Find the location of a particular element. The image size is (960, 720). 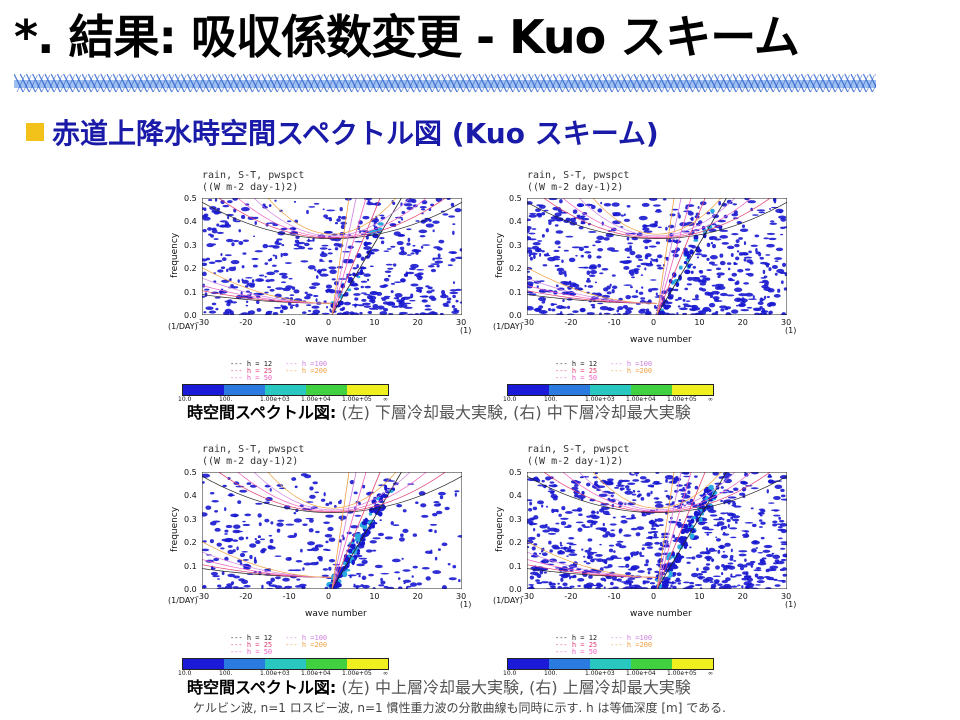

y-tick-label: 0.4 is located at coordinates (515, 496).